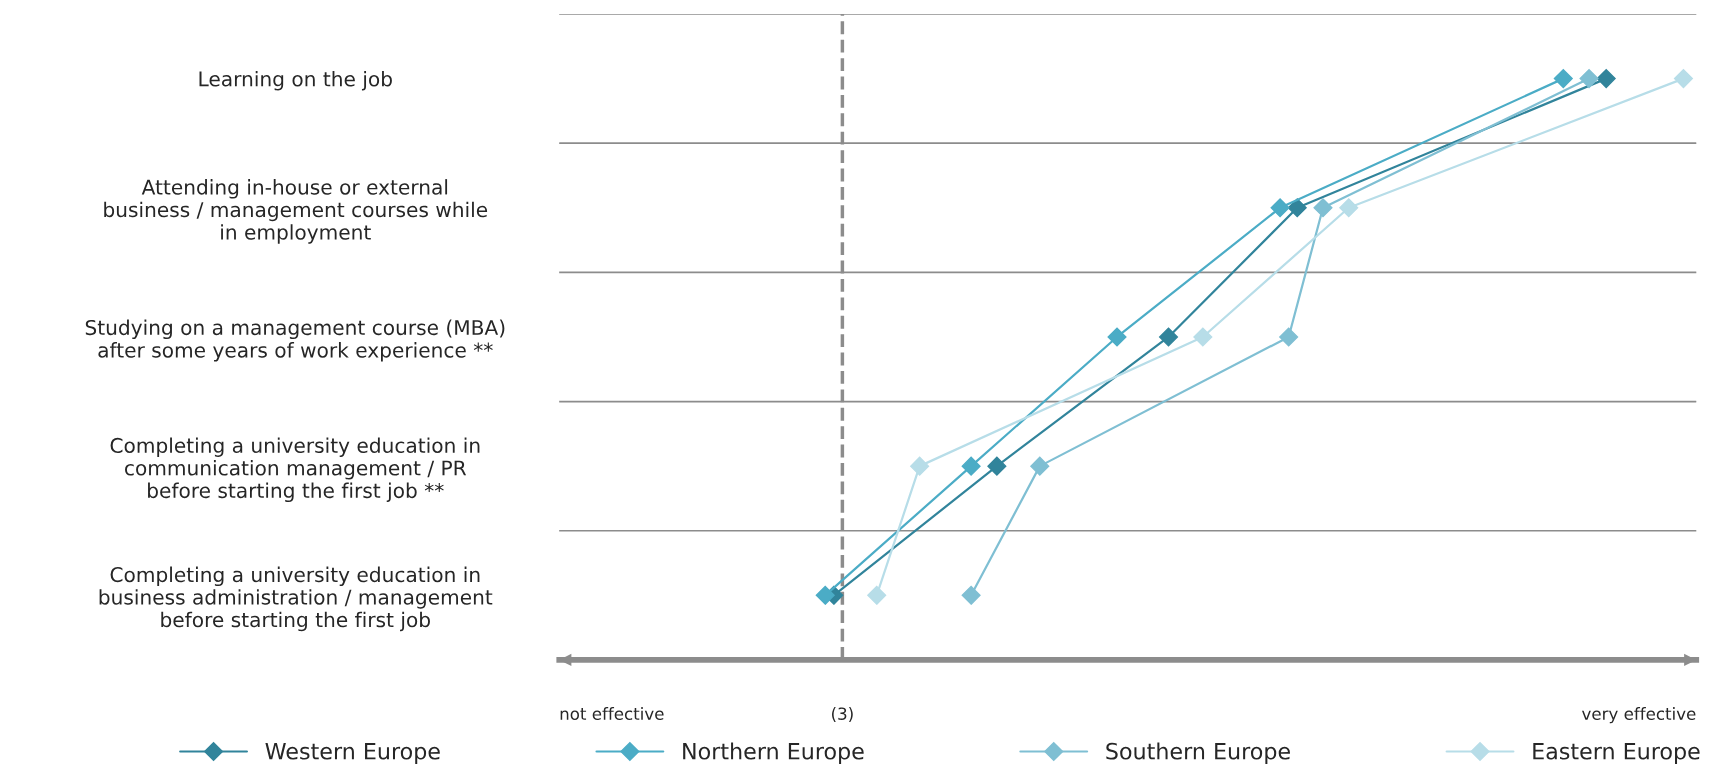  Describe the element at coordinates (295, 470) in the screenshot. I see `y-tick-label: Completing a university education in communication management / PR before starting the first job **` at that location.